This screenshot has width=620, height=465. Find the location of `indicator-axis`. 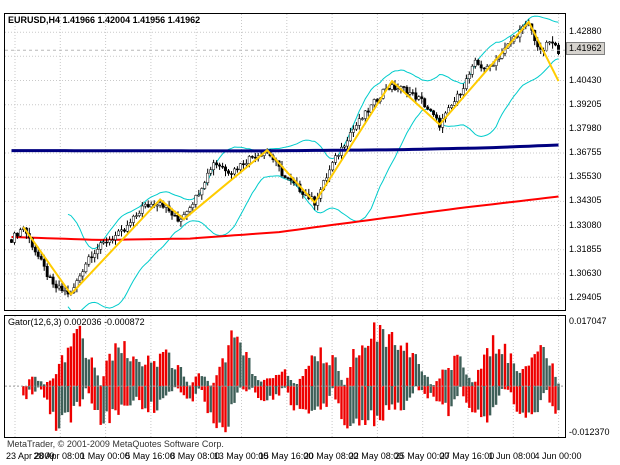

indicator-axis is located at coordinates (593, 376).